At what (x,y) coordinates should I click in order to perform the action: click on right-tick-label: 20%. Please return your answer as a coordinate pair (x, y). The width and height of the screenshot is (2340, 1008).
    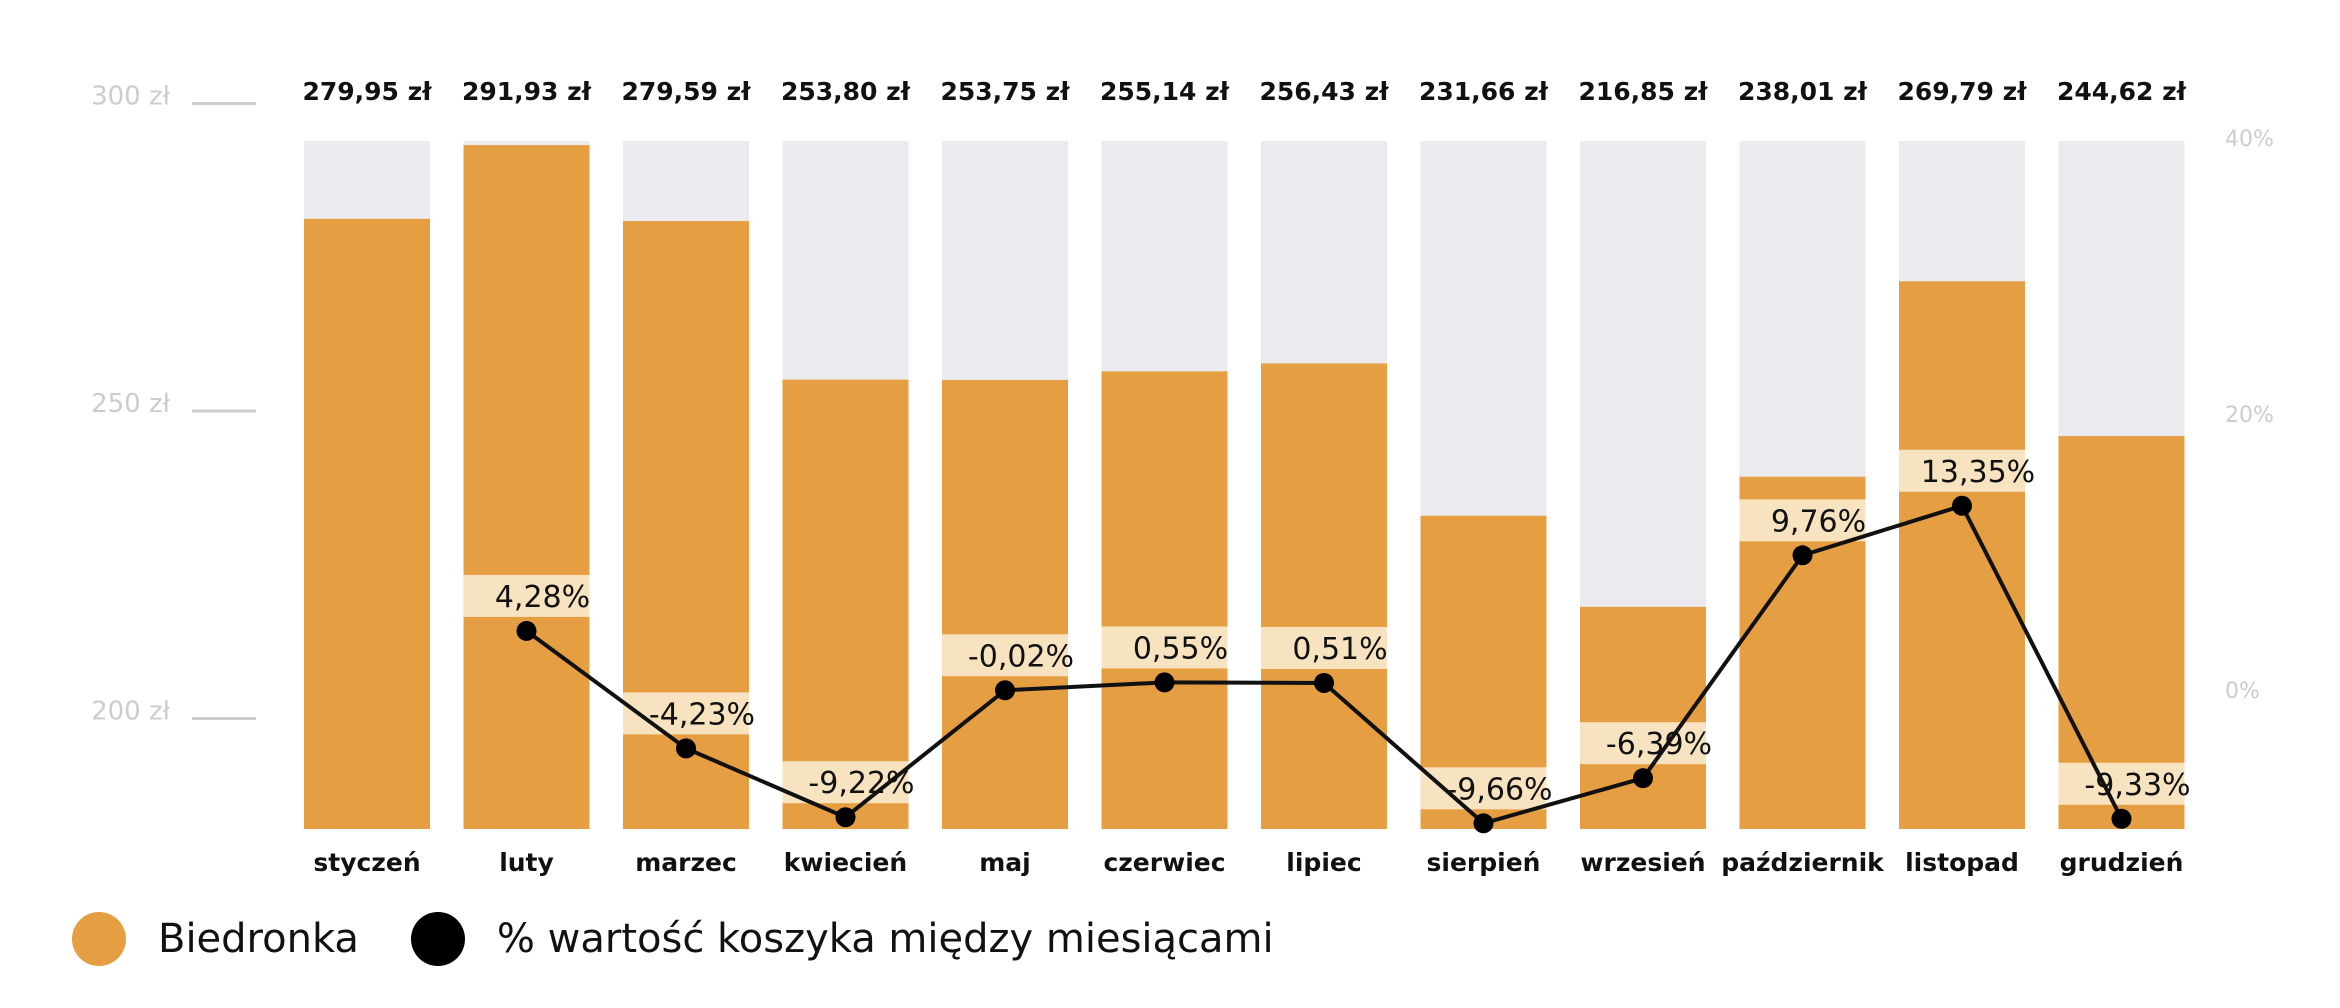
    Looking at the image, I should click on (2249, 415).